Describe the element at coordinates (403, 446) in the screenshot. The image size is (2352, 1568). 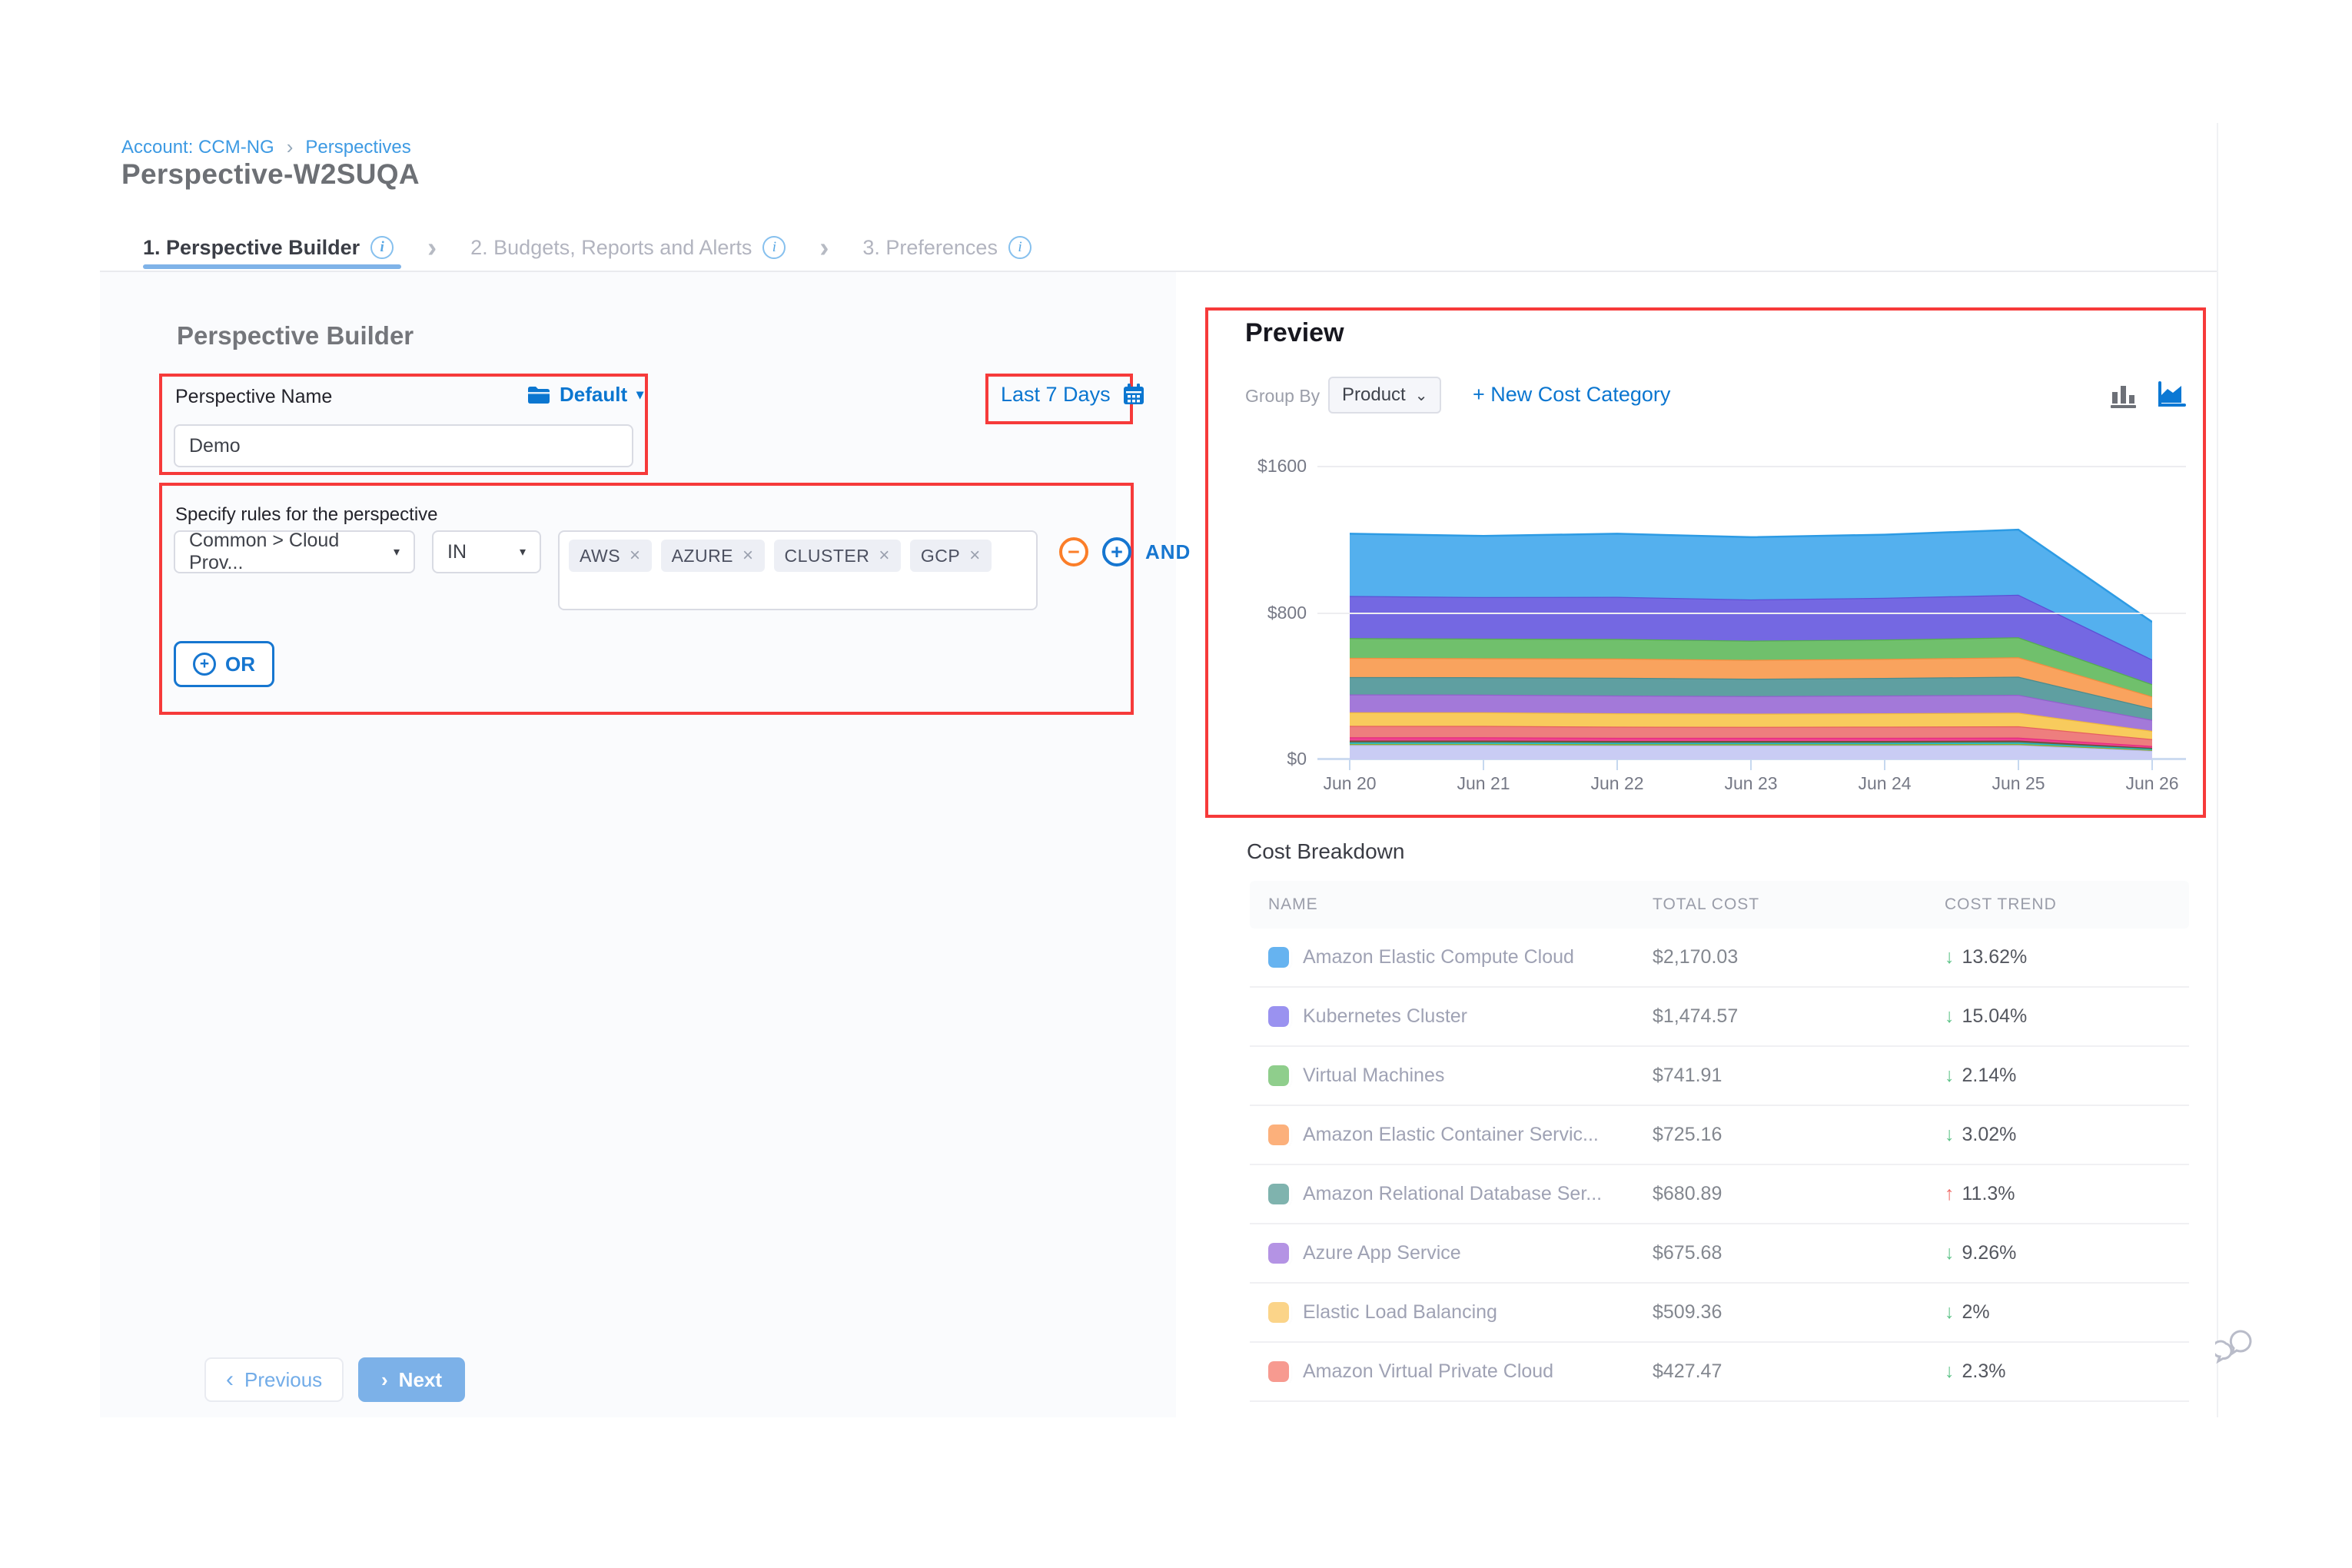
I see `perspective-name-input` at that location.